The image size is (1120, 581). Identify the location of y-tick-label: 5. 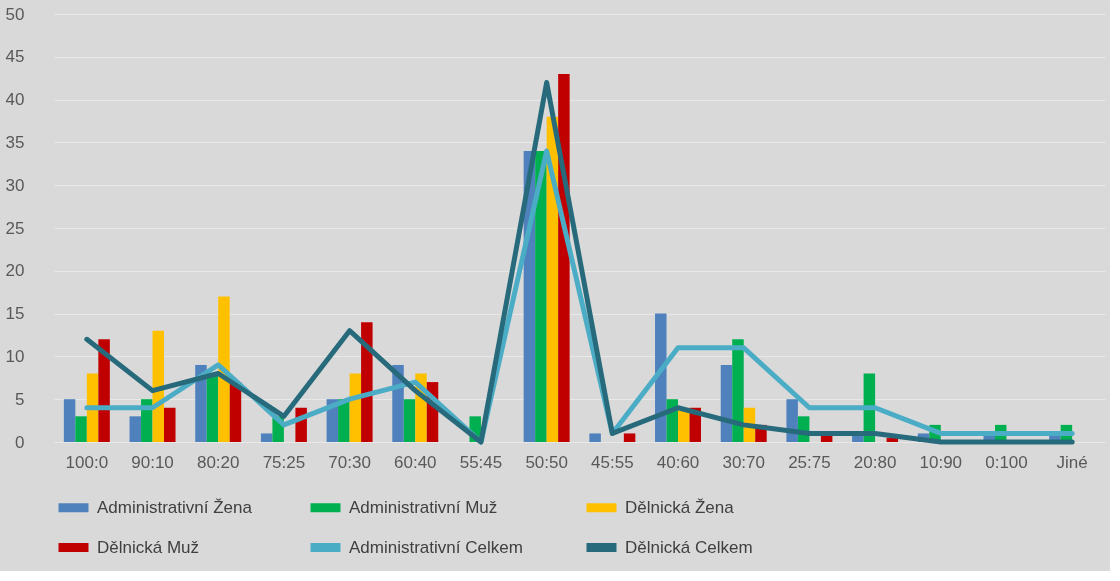
(20, 399).